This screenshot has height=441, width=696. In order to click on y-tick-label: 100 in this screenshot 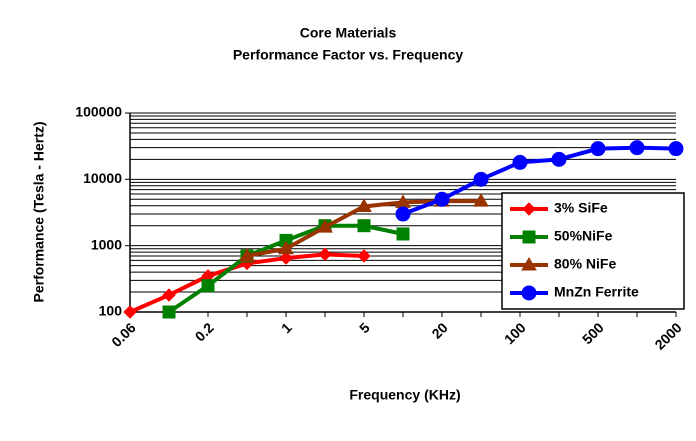, I will do `click(111, 311)`.